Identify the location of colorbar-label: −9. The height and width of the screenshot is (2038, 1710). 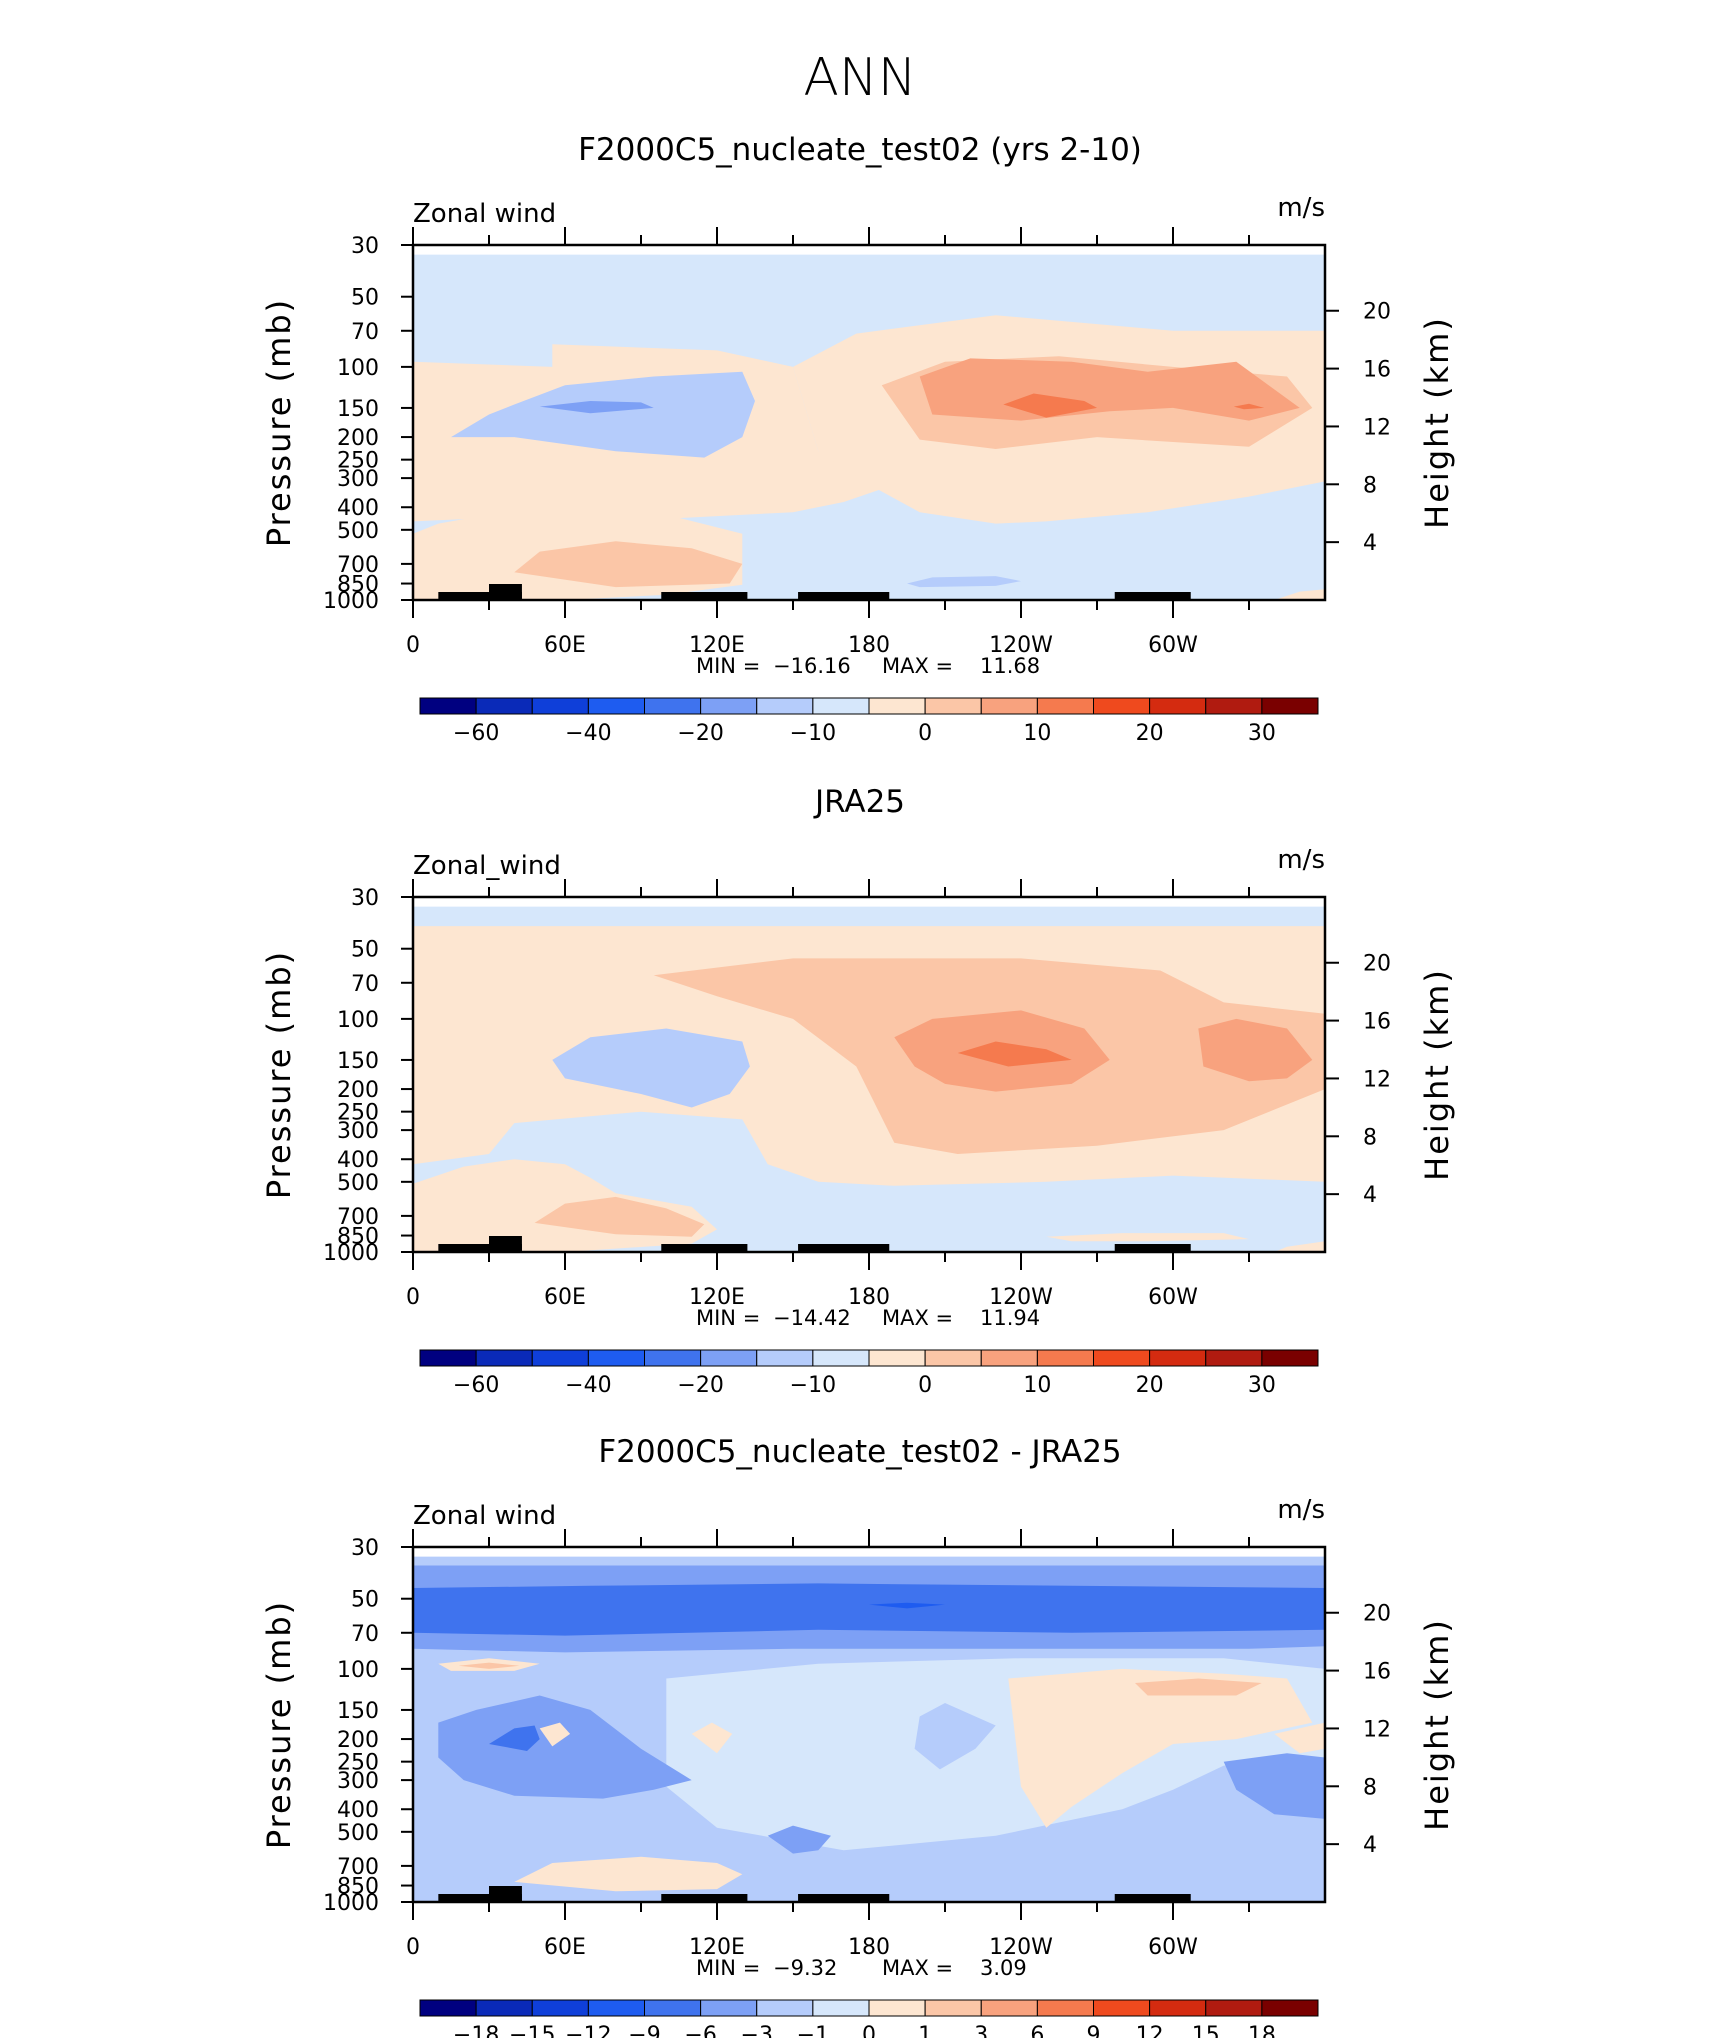
(644, 2030).